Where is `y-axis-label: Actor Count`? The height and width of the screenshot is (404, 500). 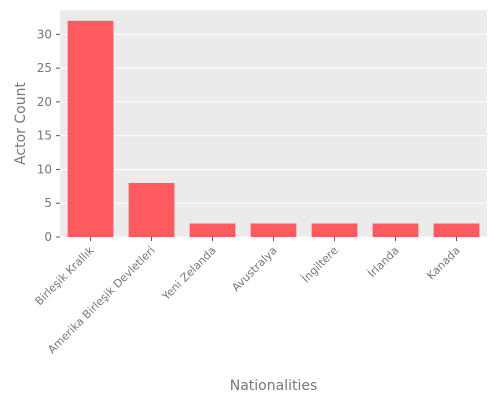 y-axis-label: Actor Count is located at coordinates (21, 123).